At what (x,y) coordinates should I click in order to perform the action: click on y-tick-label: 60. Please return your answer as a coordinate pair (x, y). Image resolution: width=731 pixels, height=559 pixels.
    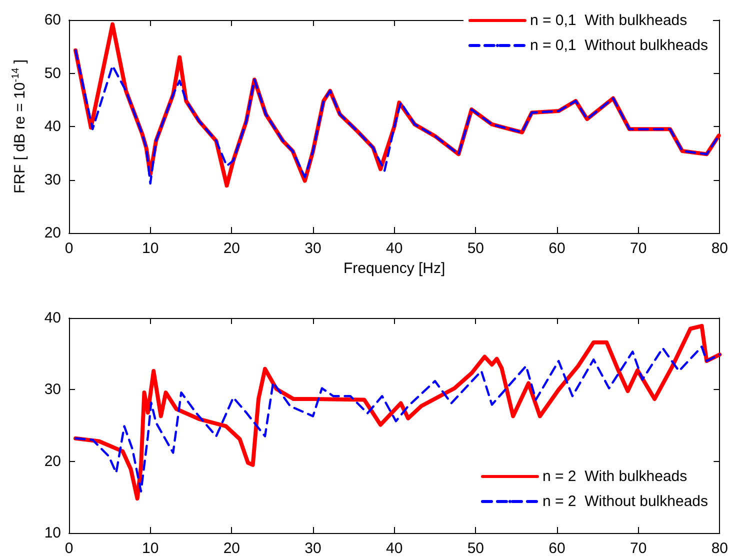
    Looking at the image, I should click on (52, 20).